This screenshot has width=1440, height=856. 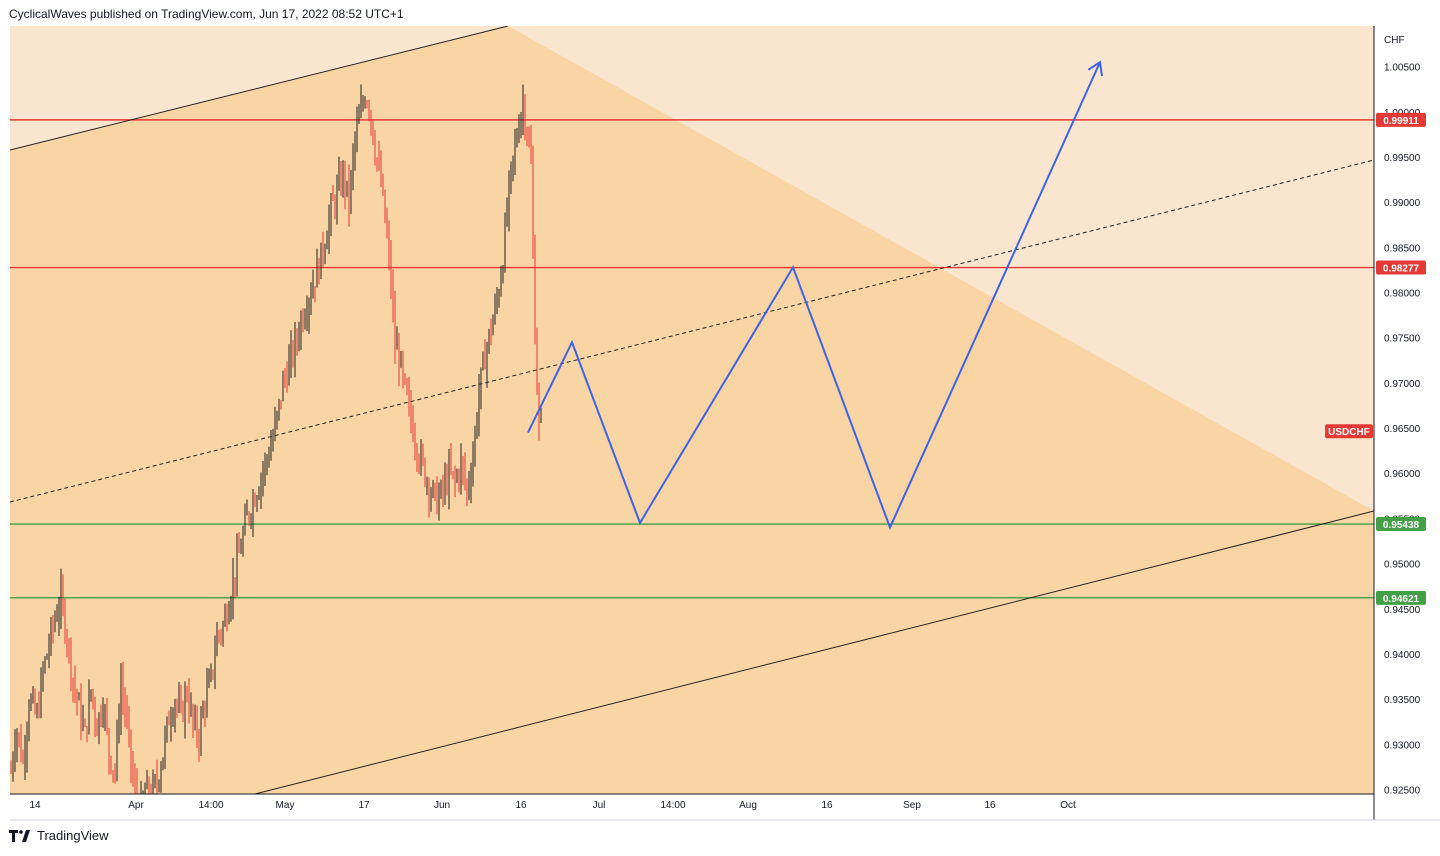 What do you see at coordinates (1402, 68) in the screenshot?
I see `y-tick-label: 1.00500` at bounding box center [1402, 68].